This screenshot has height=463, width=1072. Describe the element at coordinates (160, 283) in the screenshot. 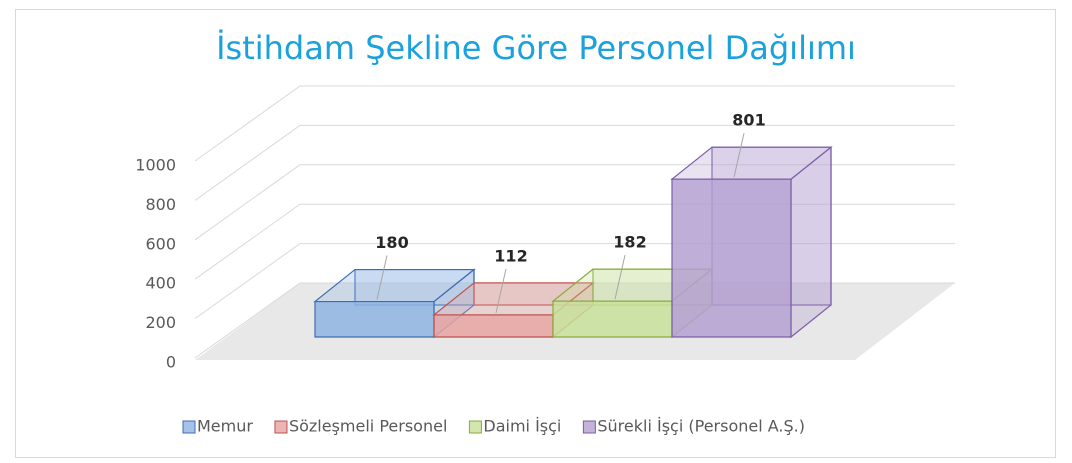

I see `y-tick-label: 400` at that location.